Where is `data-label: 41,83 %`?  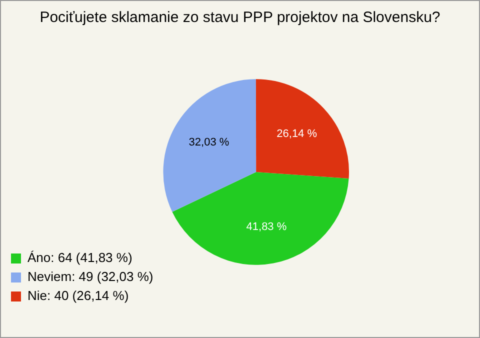
data-label: 41,83 % is located at coordinates (266, 226).